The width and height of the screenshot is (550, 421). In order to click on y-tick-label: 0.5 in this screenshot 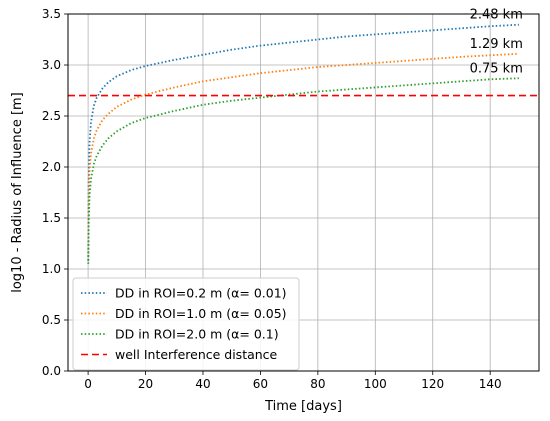, I will do `click(51, 320)`.